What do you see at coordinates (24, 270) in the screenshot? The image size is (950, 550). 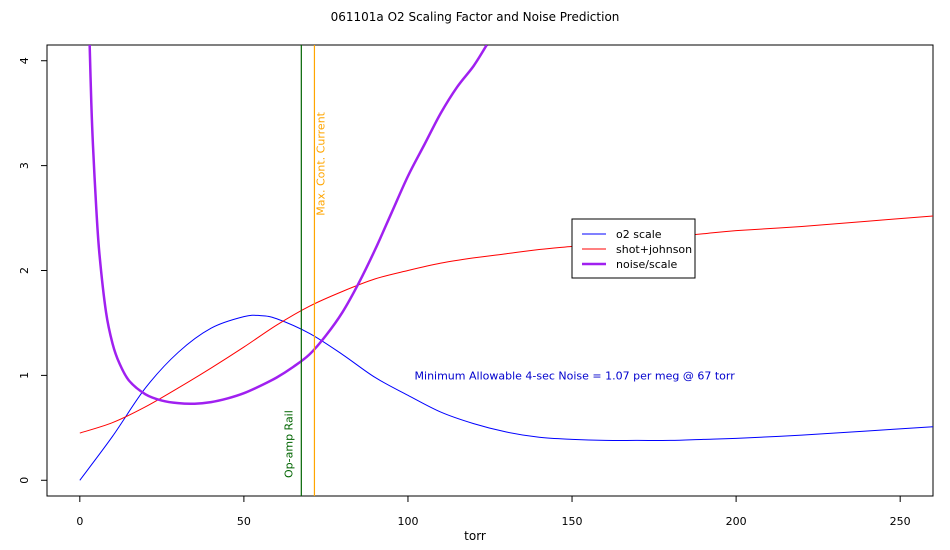 I see `y-tick-label: 2` at bounding box center [24, 270].